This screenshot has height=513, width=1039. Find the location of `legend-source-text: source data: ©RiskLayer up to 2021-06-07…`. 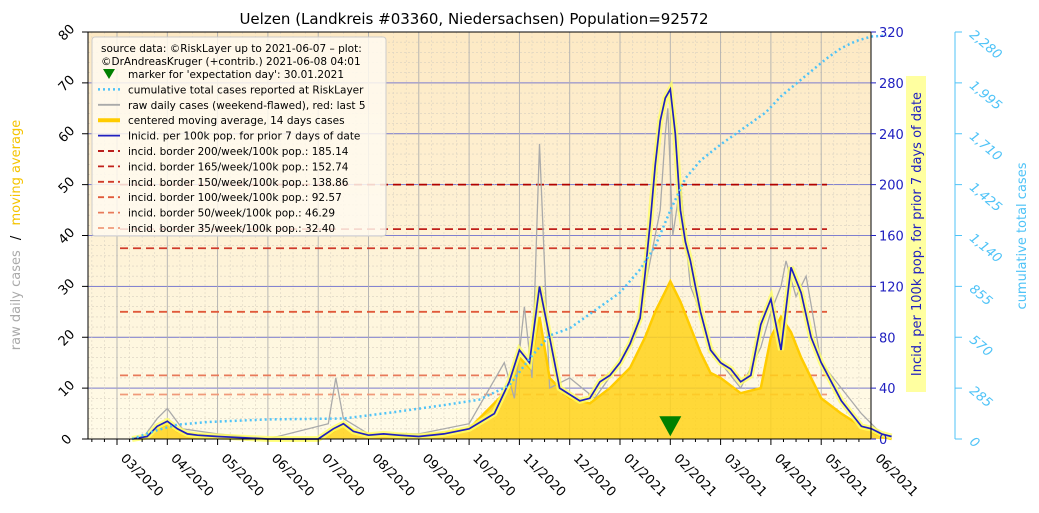

legend-source-text: source data: ©RiskLayer up to 2021-06-07… is located at coordinates (231, 55).